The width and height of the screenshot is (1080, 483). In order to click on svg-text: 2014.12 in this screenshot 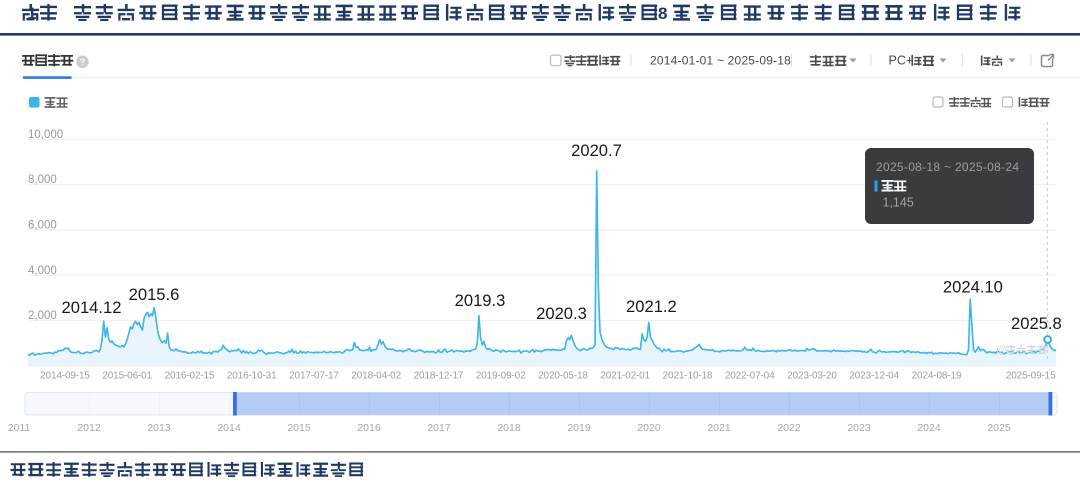, I will do `click(92, 307)`.